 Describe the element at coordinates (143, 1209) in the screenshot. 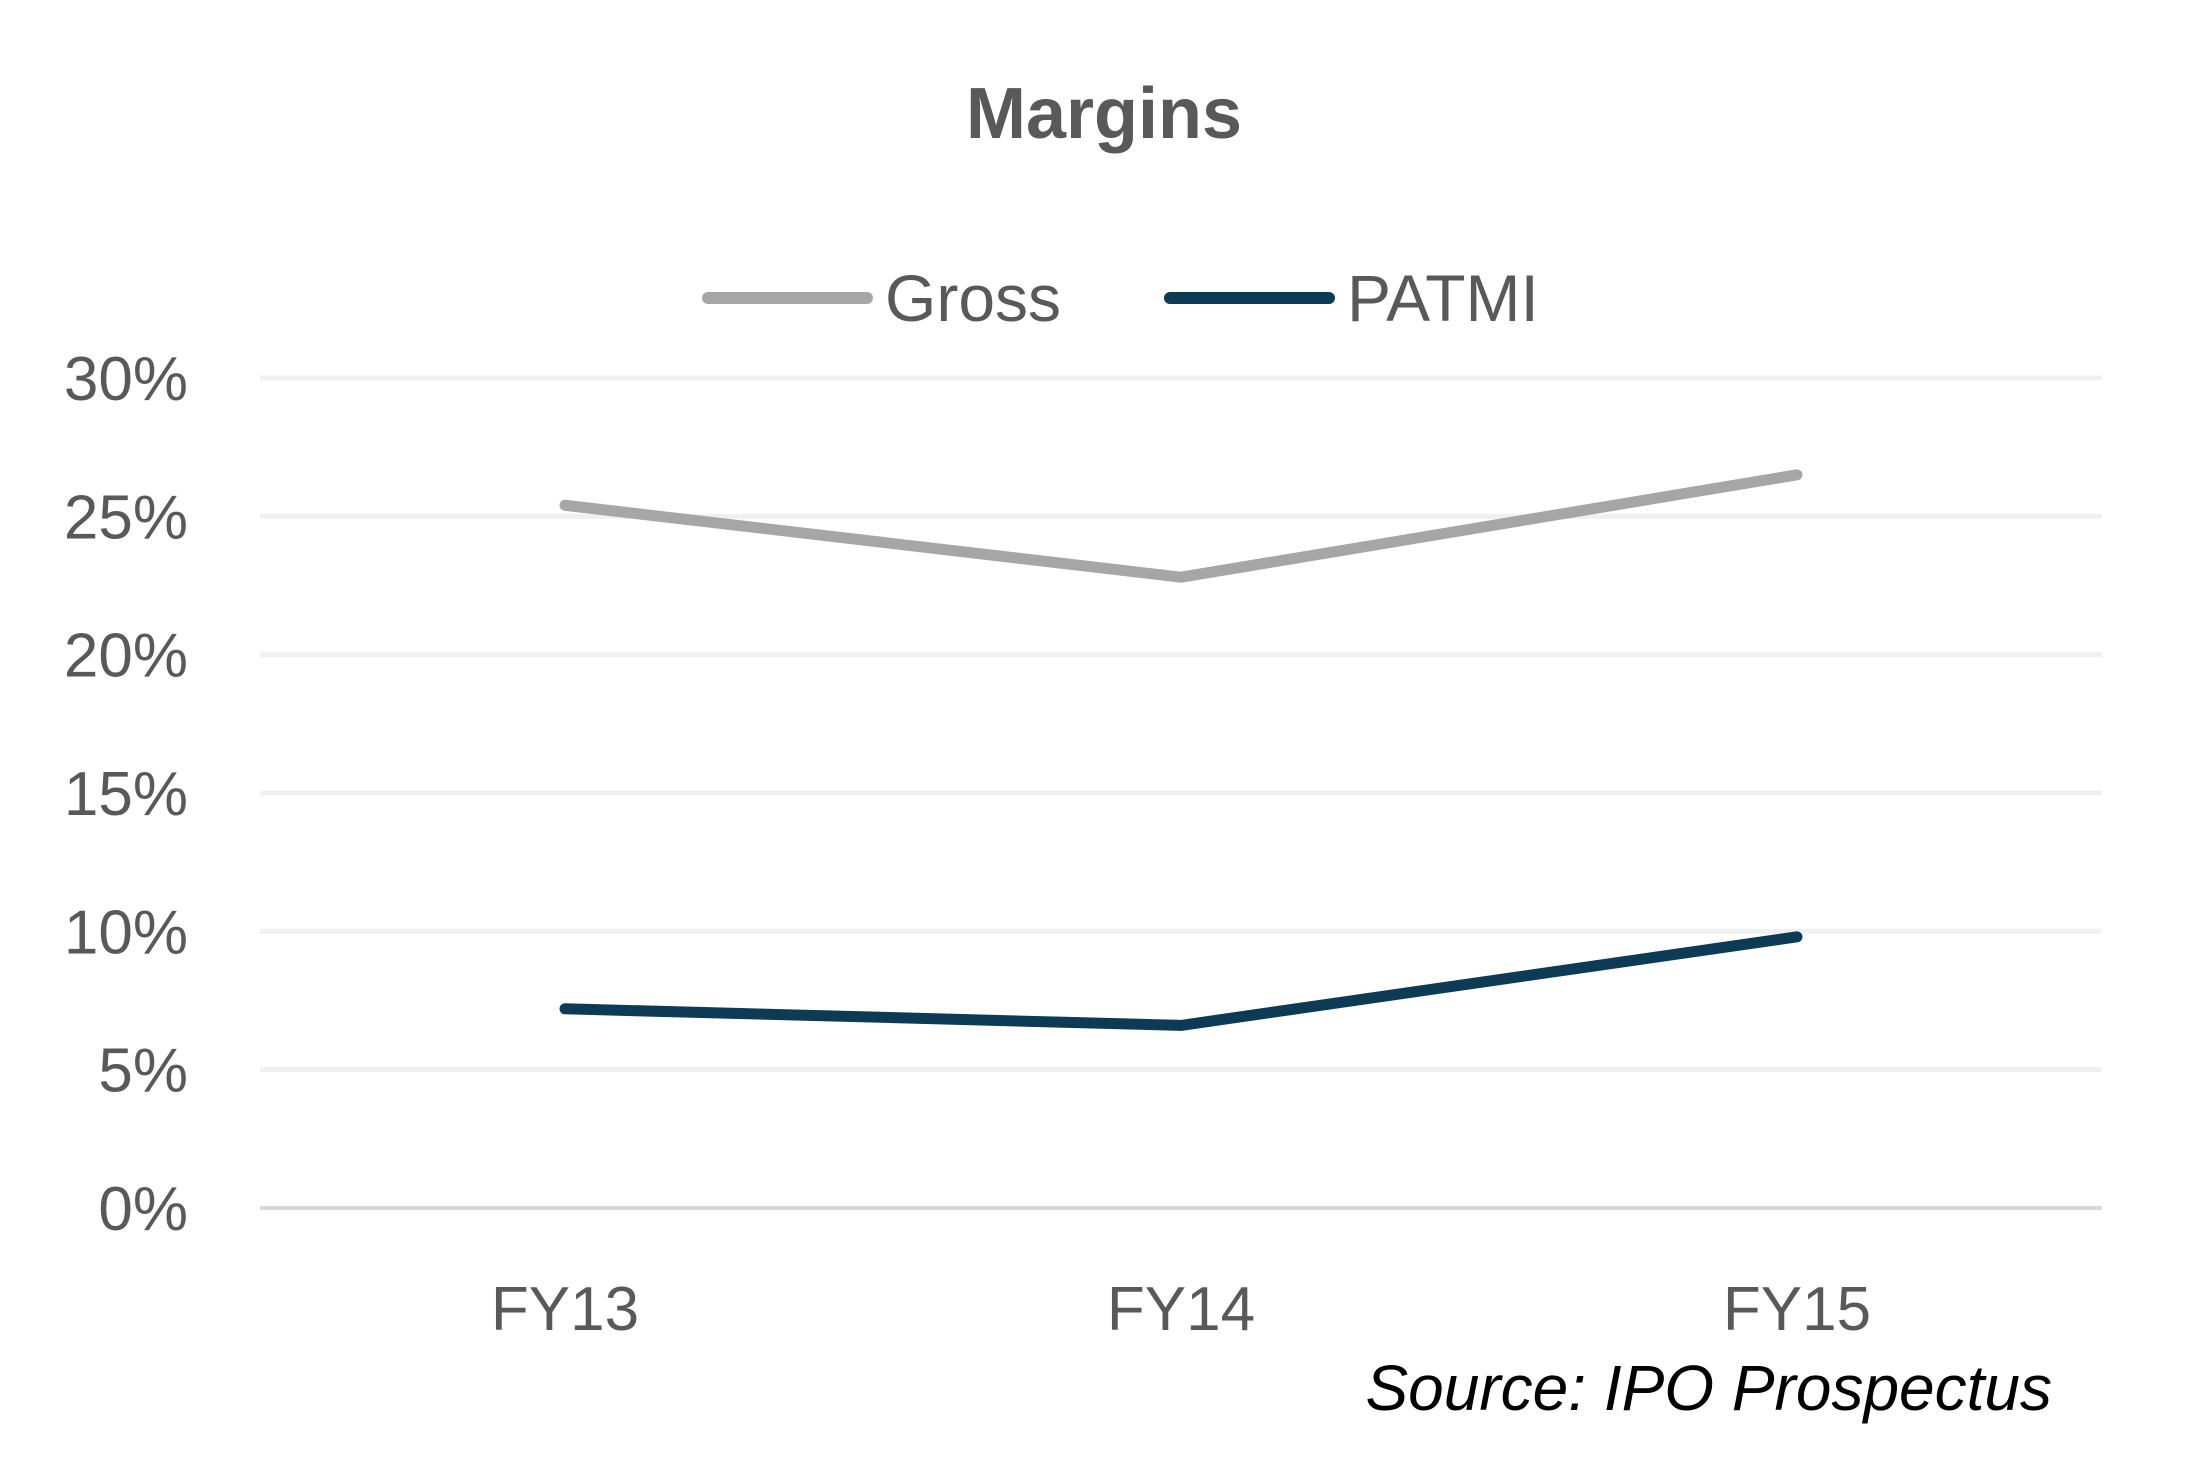

I see `y-tick-label: 0%` at that location.